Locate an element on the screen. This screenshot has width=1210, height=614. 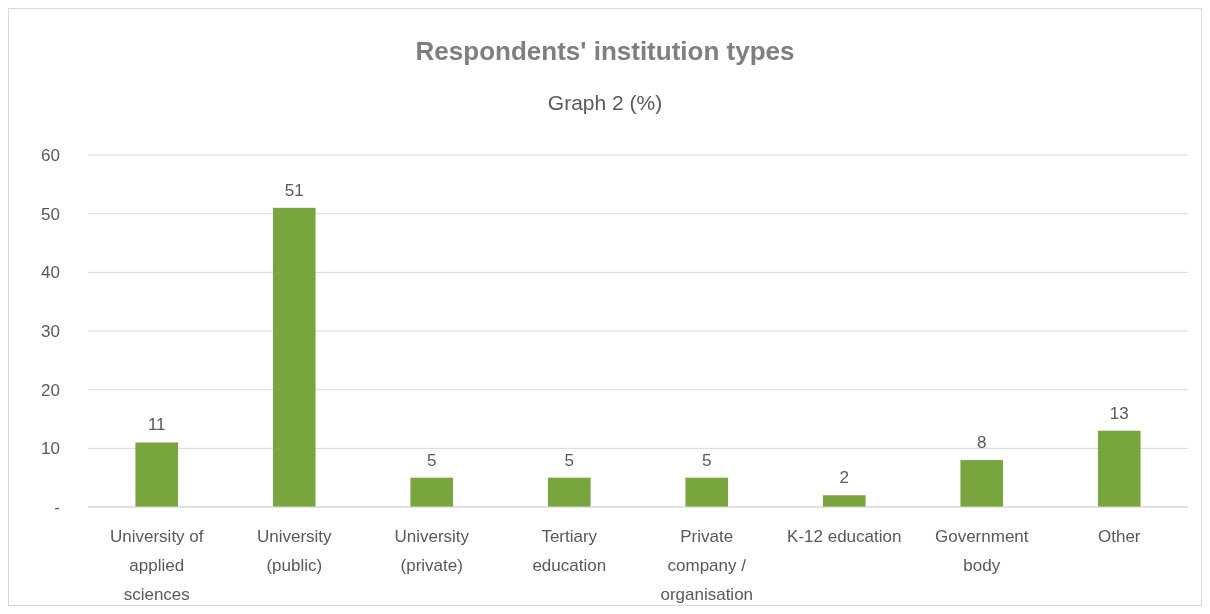
data-label: 11 is located at coordinates (156, 425).